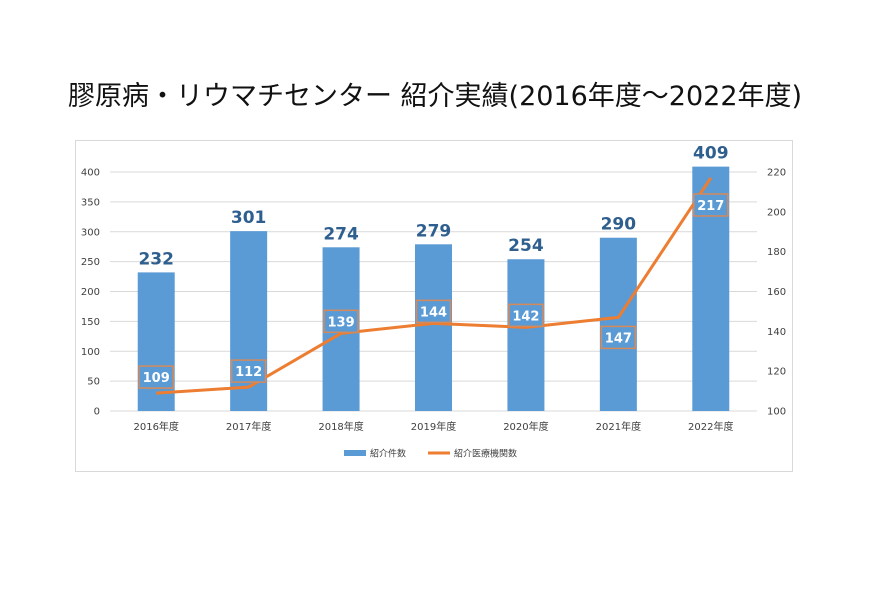 The height and width of the screenshot is (614, 870). What do you see at coordinates (90, 202) in the screenshot?
I see `y-left-tick-label: 350` at bounding box center [90, 202].